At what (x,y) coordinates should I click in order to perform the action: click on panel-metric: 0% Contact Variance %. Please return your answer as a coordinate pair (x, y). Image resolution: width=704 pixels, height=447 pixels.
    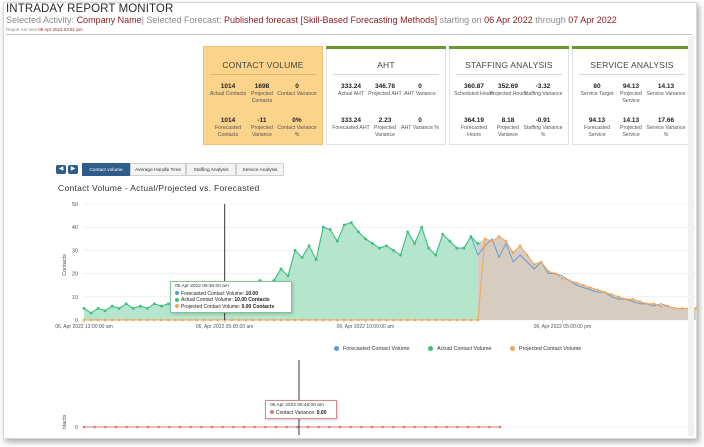
    Looking at the image, I should click on (297, 128).